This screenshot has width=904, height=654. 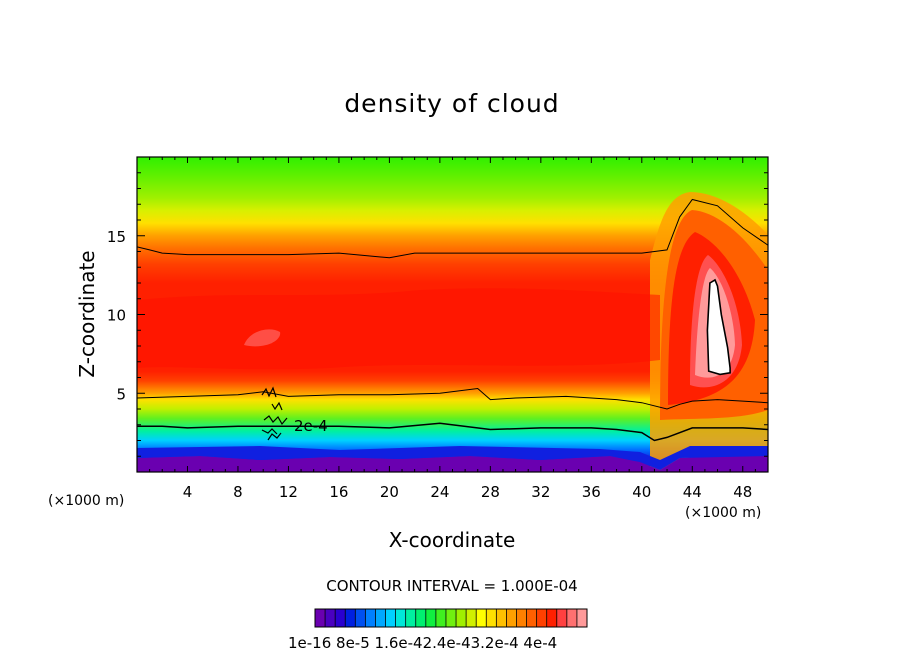 What do you see at coordinates (723, 513) in the screenshot?
I see `x-units-right: (×1000 m)` at bounding box center [723, 513].